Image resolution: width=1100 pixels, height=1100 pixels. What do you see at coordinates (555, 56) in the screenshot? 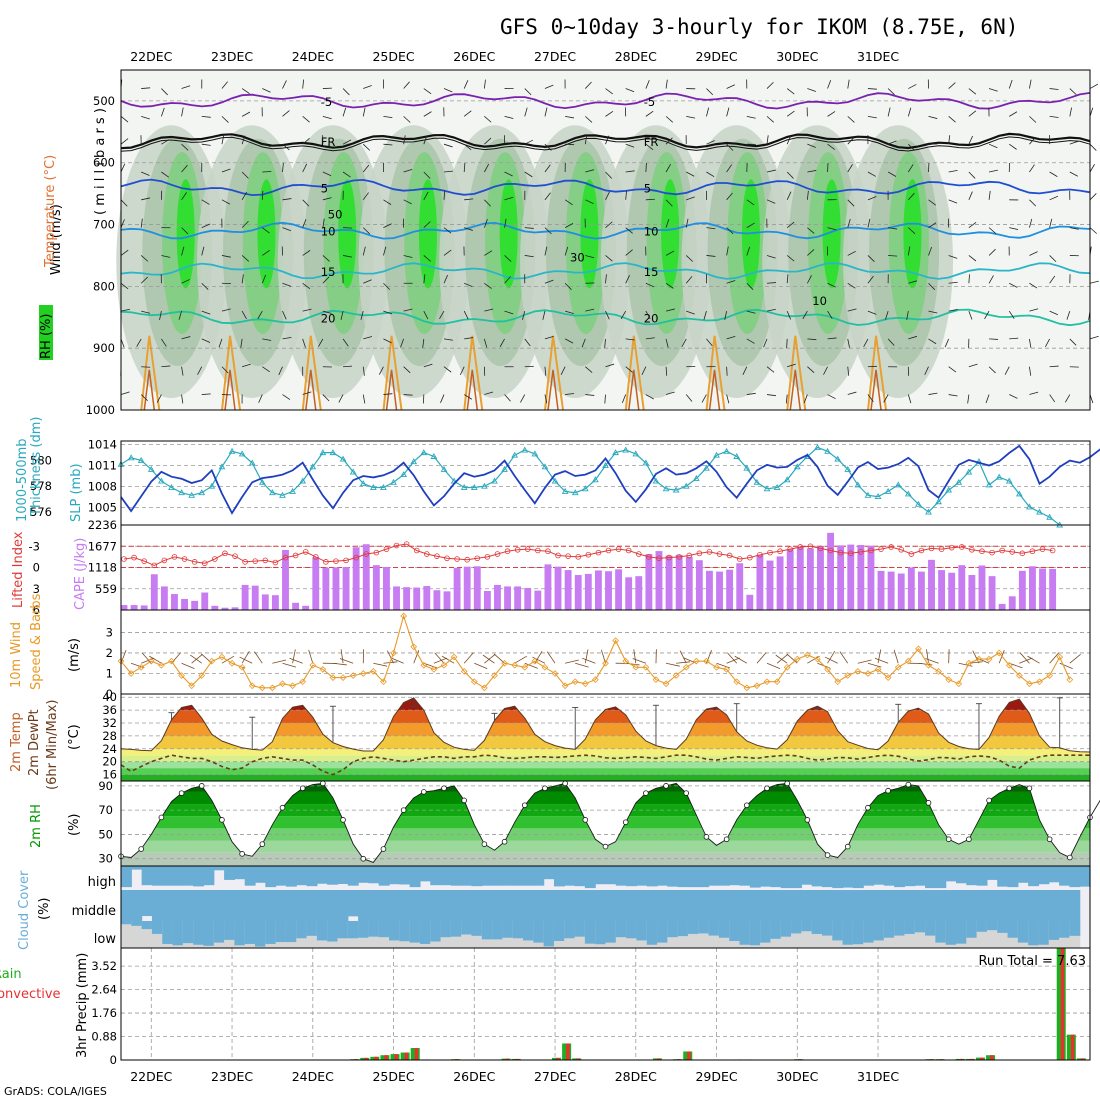
I see `date-label-top: 27DEC` at bounding box center [555, 56].